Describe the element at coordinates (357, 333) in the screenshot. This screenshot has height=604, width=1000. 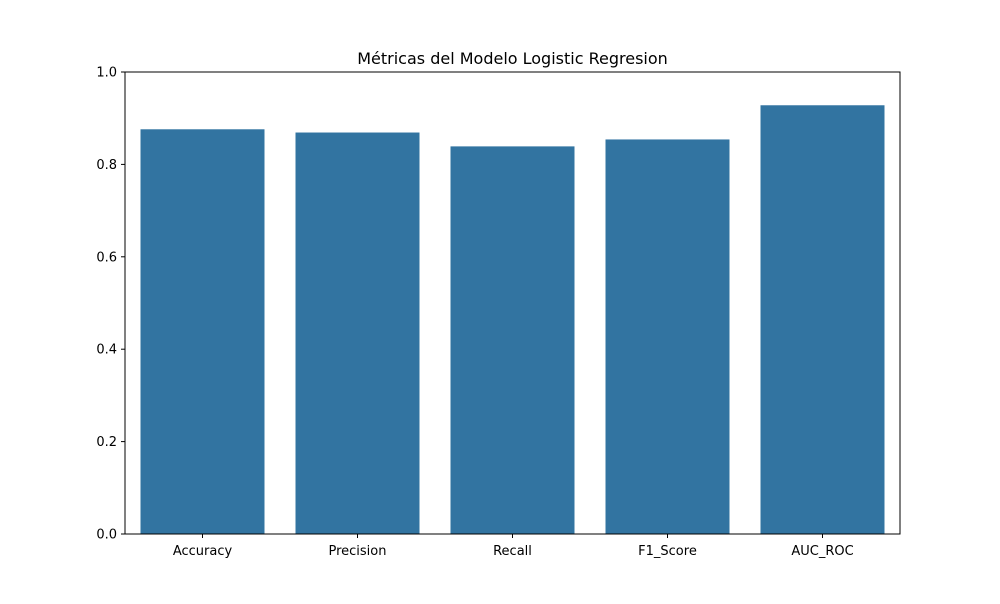
I see `bar-precision` at that location.